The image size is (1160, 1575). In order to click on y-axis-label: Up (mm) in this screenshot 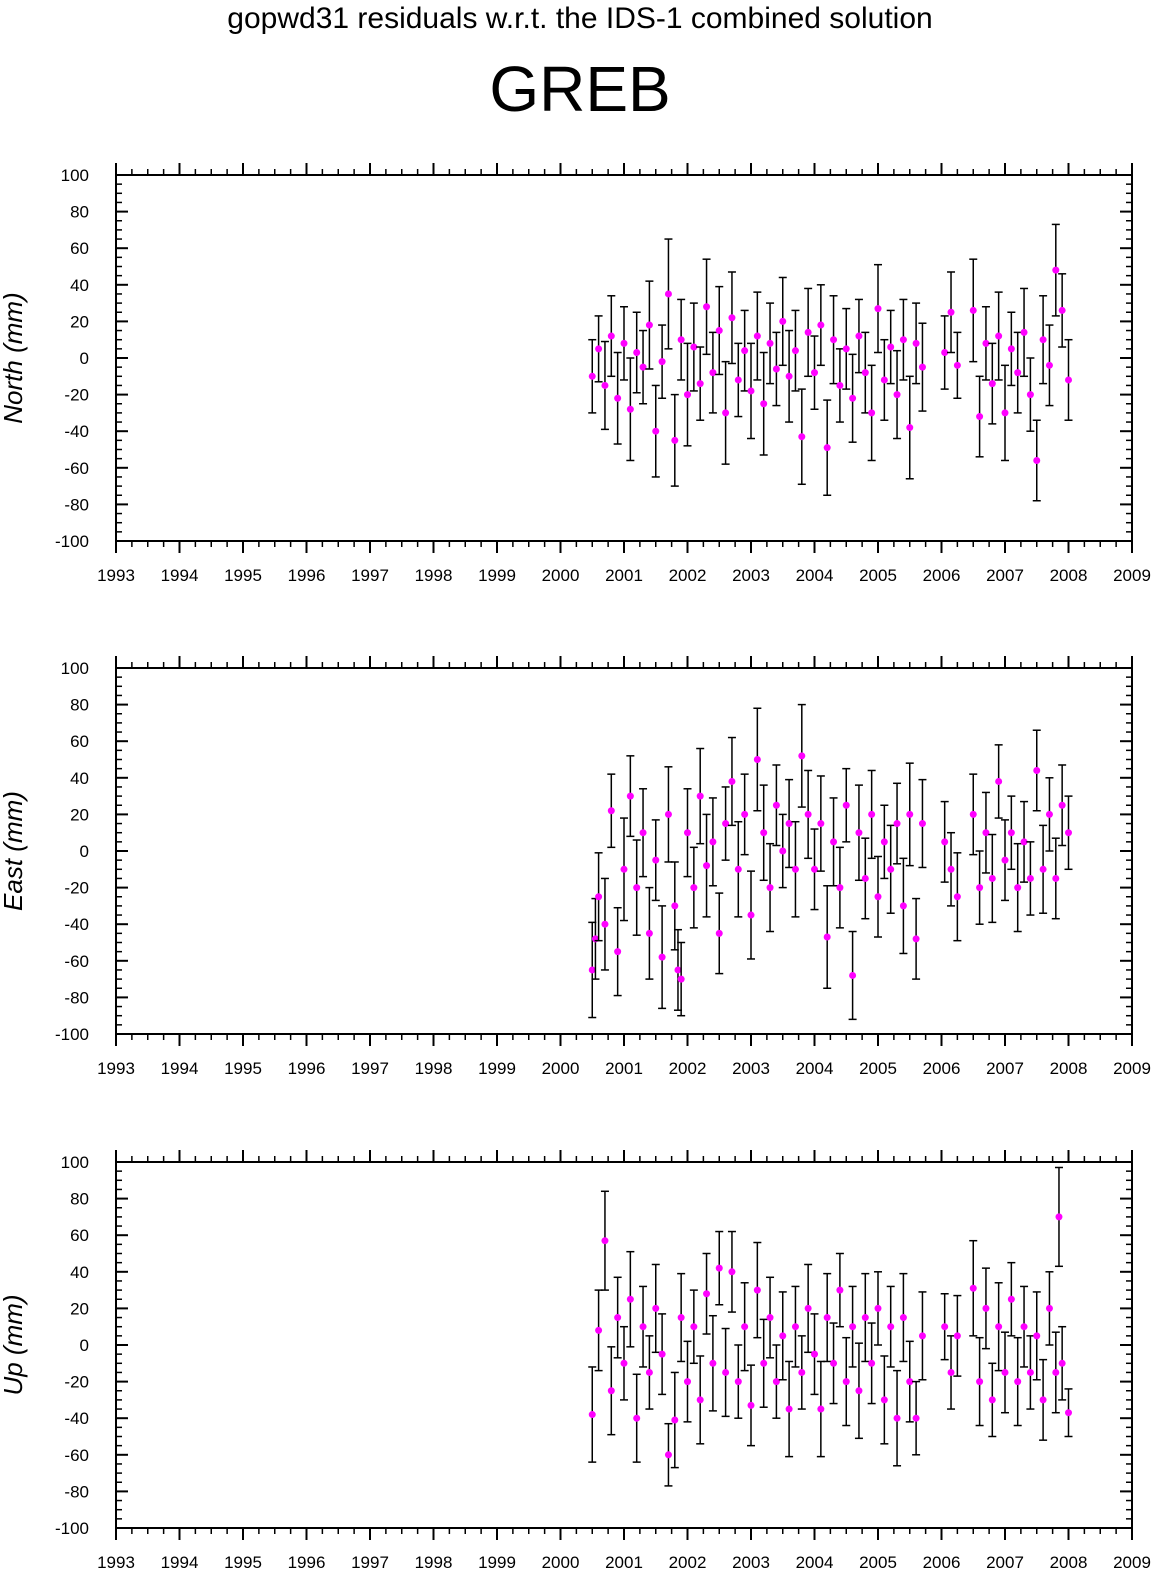, I will do `click(14, 1344)`.